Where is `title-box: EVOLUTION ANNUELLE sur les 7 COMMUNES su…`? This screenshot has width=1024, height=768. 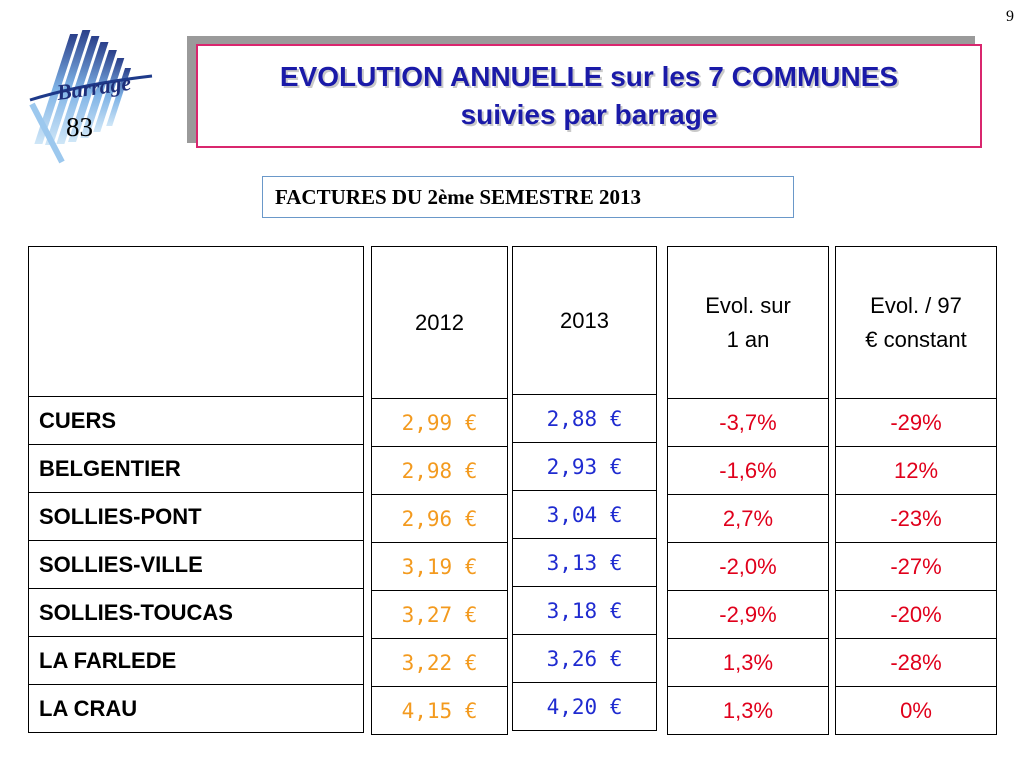
title-box: EVOLUTION ANNUELLE sur les 7 COMMUNES su… is located at coordinates (589, 96).